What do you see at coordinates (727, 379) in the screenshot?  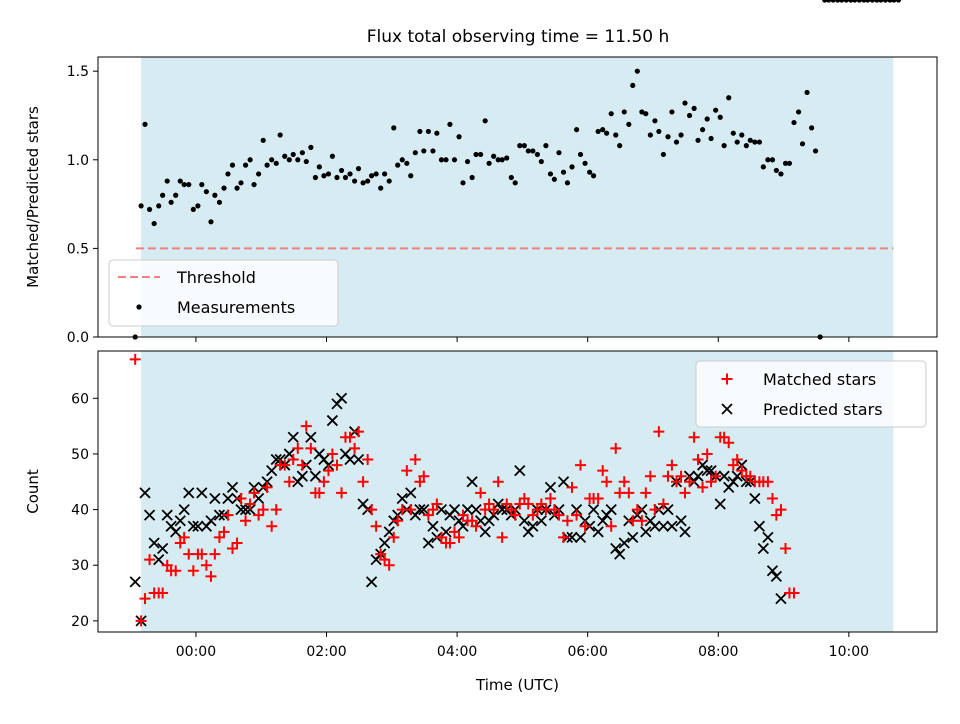 I see `legend-matched-swatch` at bounding box center [727, 379].